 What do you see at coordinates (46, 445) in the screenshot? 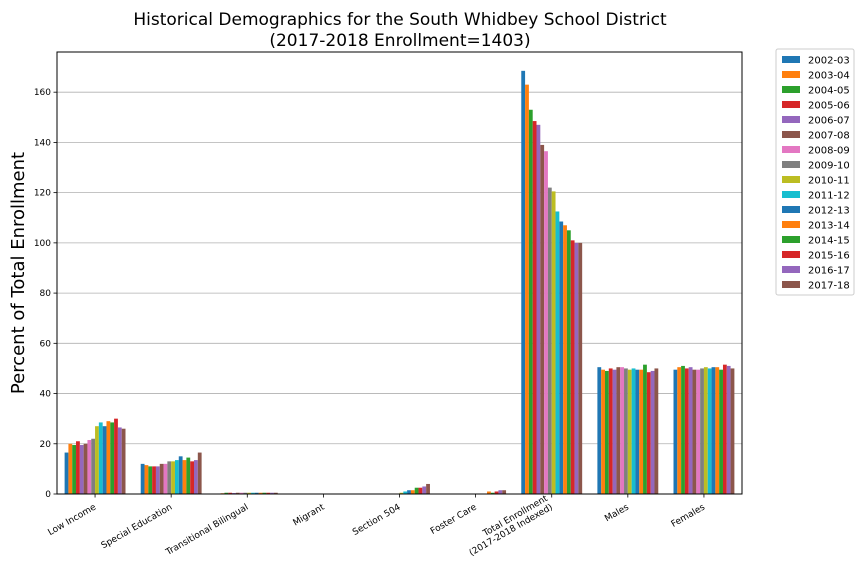
I see `y-tick-label: 20` at bounding box center [46, 445].